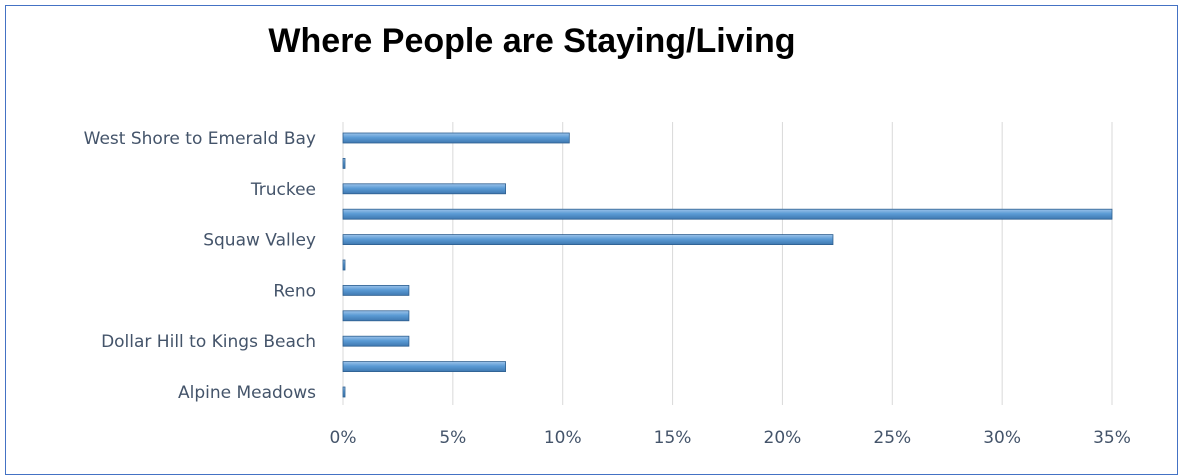 The height and width of the screenshot is (475, 1184). I want to click on category-label: Reno, so click(294, 291).